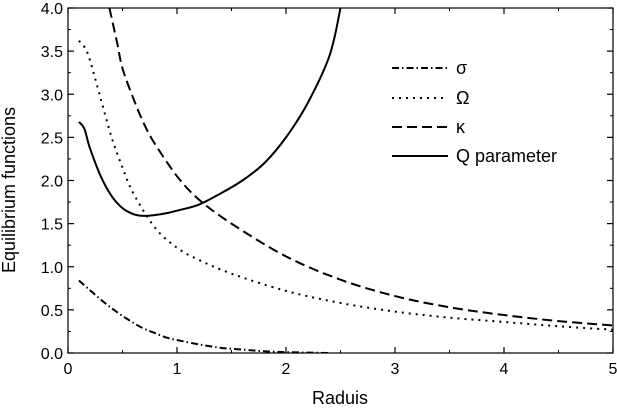 The image size is (617, 411). Describe the element at coordinates (52, 311) in the screenshot. I see `y-tick-label: 0.5` at that location.